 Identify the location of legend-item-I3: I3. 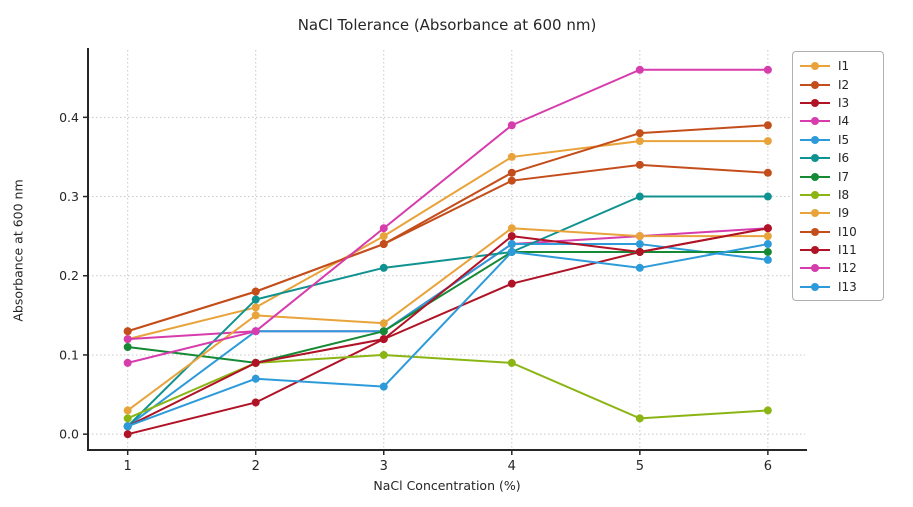
(838, 103).